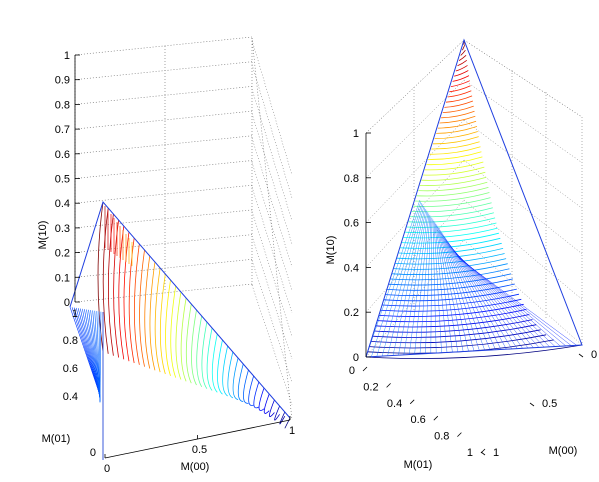  I want to click on right-y-tick-label: 0.8, so click(441, 437).